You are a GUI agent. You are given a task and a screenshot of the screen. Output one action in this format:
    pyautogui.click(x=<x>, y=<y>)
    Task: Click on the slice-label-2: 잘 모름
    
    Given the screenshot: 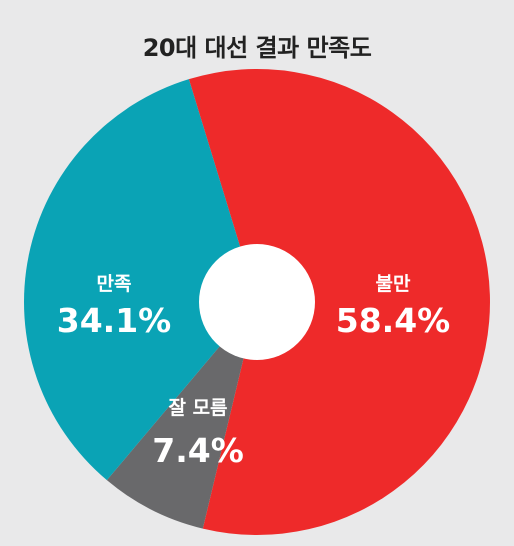 What is the action you would take?
    pyautogui.click(x=197, y=408)
    